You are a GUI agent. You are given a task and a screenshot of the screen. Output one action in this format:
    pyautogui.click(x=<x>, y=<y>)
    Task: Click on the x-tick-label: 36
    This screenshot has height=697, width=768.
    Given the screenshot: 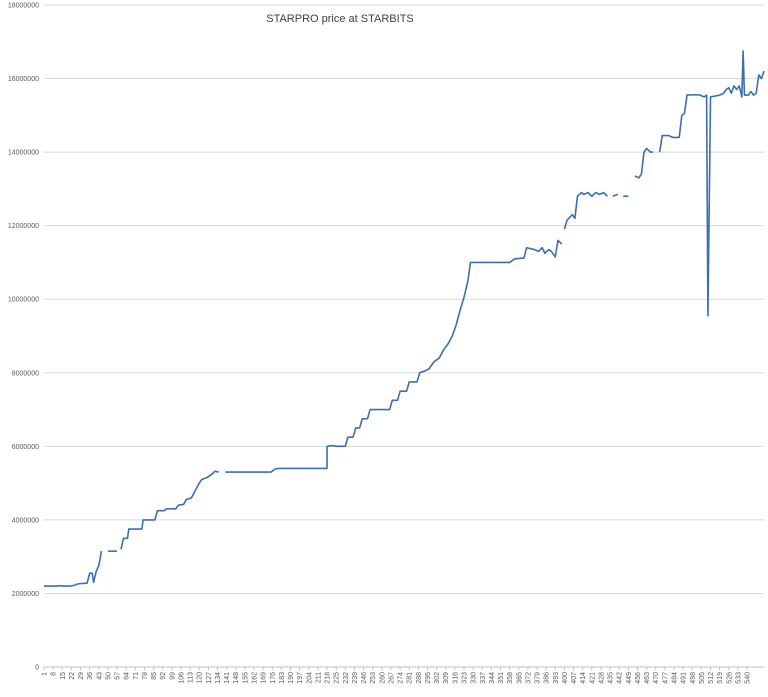 What is the action you would take?
    pyautogui.click(x=90, y=676)
    